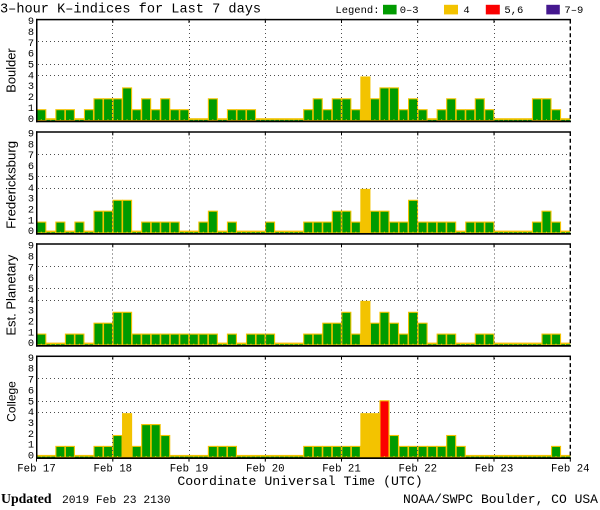 This screenshot has height=510, width=600. Describe the element at coordinates (513, 11) in the screenshot. I see `svg-text: 5,6` at that location.